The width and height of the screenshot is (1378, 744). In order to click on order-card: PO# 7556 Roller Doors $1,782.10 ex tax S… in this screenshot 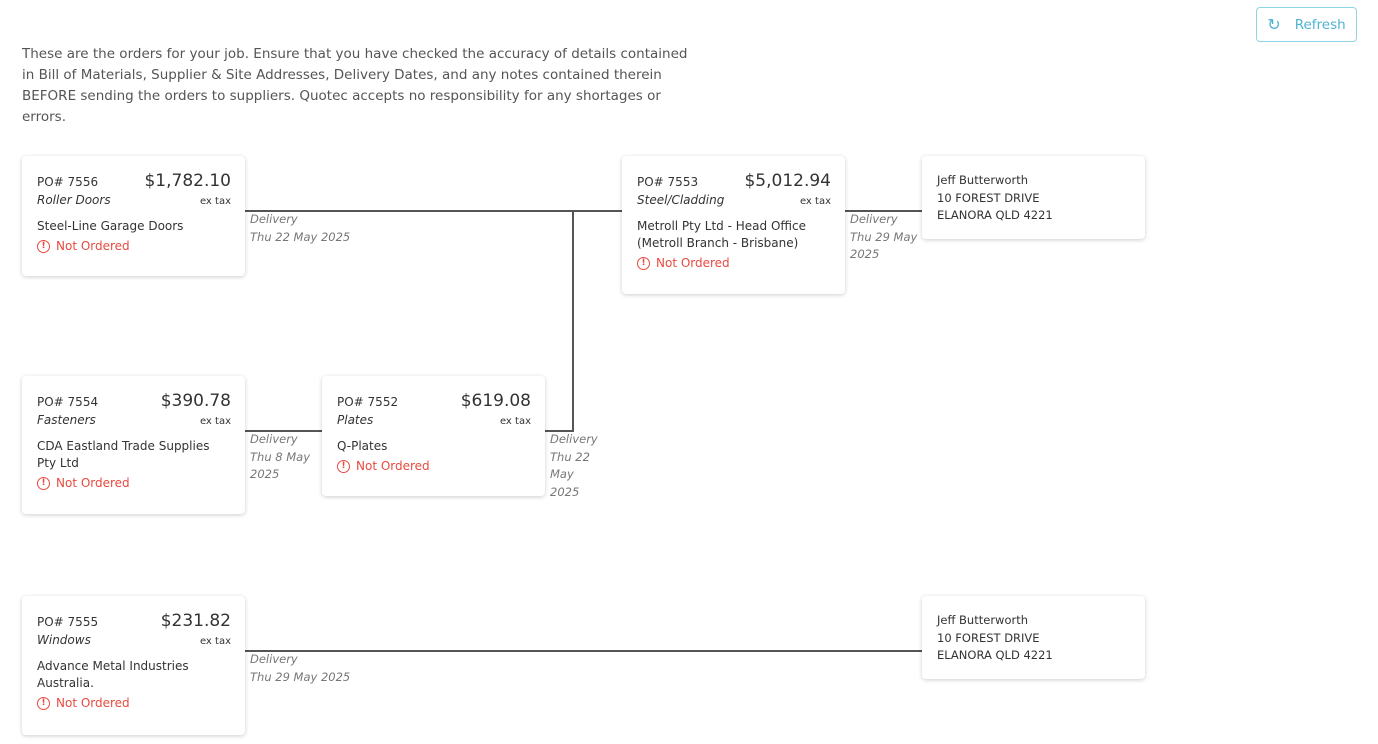, I will do `click(133, 216)`.